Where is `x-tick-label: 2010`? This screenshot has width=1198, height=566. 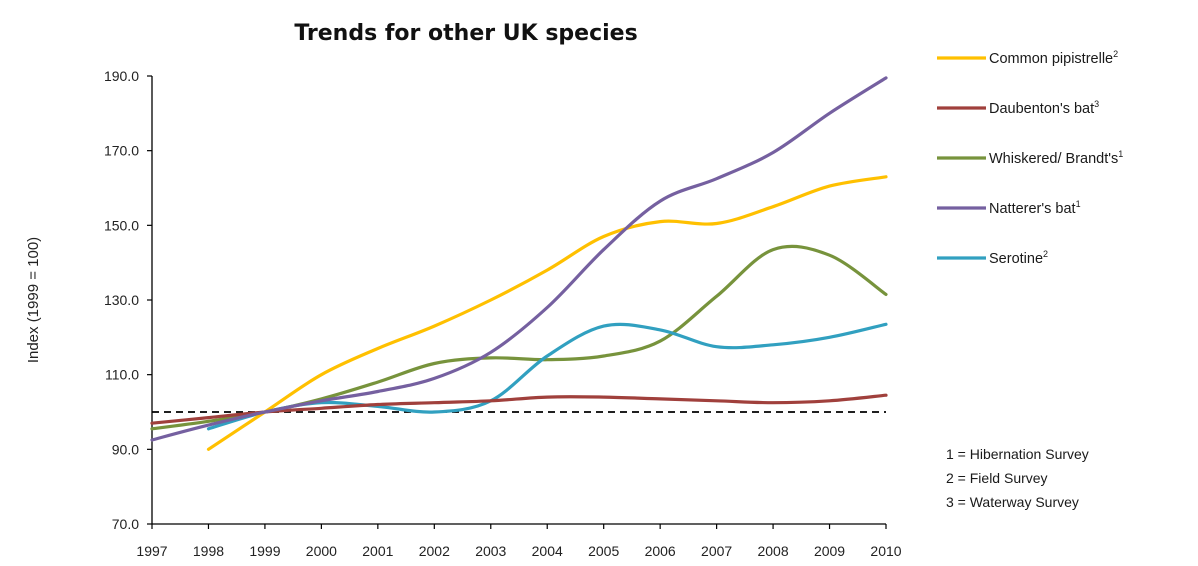
x-tick-label: 2010 is located at coordinates (885, 551).